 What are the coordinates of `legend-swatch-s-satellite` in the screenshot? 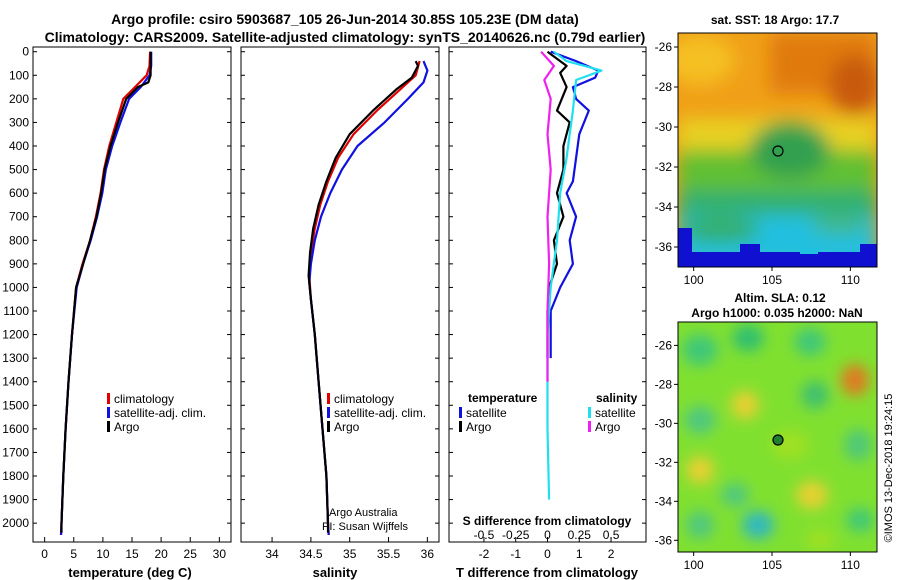 It's located at (589, 412).